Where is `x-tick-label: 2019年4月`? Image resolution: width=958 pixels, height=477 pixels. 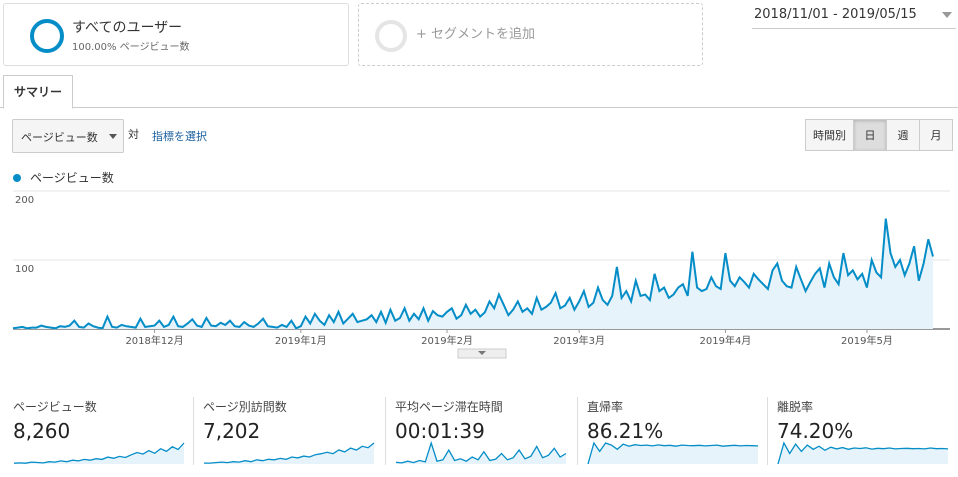 x-tick-label: 2019年4月 is located at coordinates (726, 340).